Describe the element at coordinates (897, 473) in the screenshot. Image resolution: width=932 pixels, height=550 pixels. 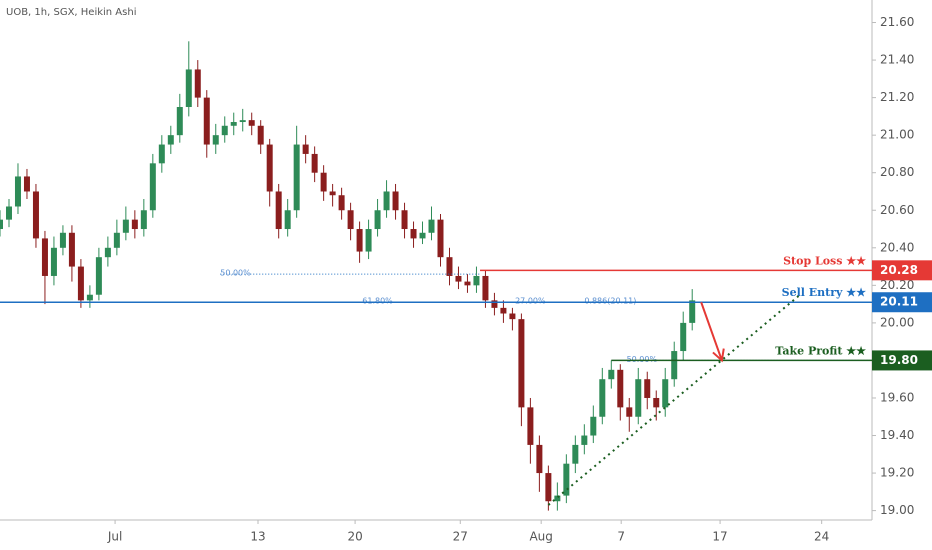
I see `y-tick-label: 19.20` at that location.